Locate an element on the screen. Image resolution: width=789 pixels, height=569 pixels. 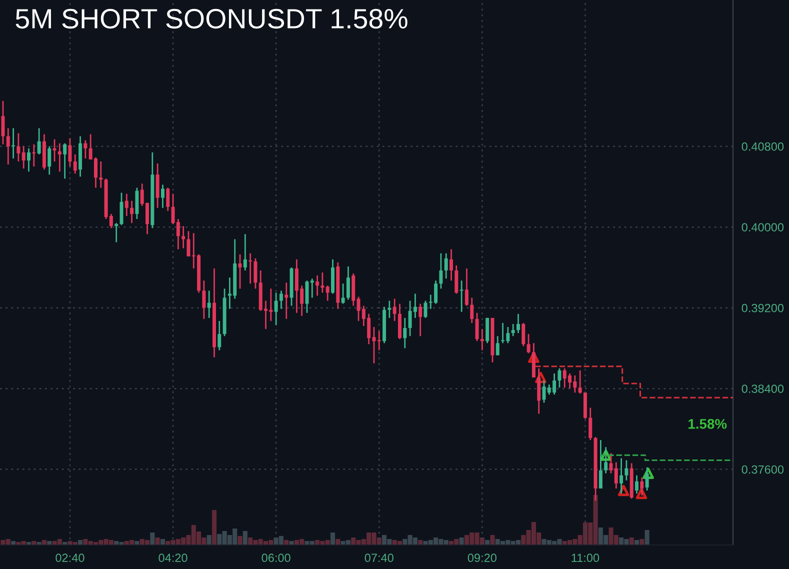
annotation: 1.58% is located at coordinates (707, 423).